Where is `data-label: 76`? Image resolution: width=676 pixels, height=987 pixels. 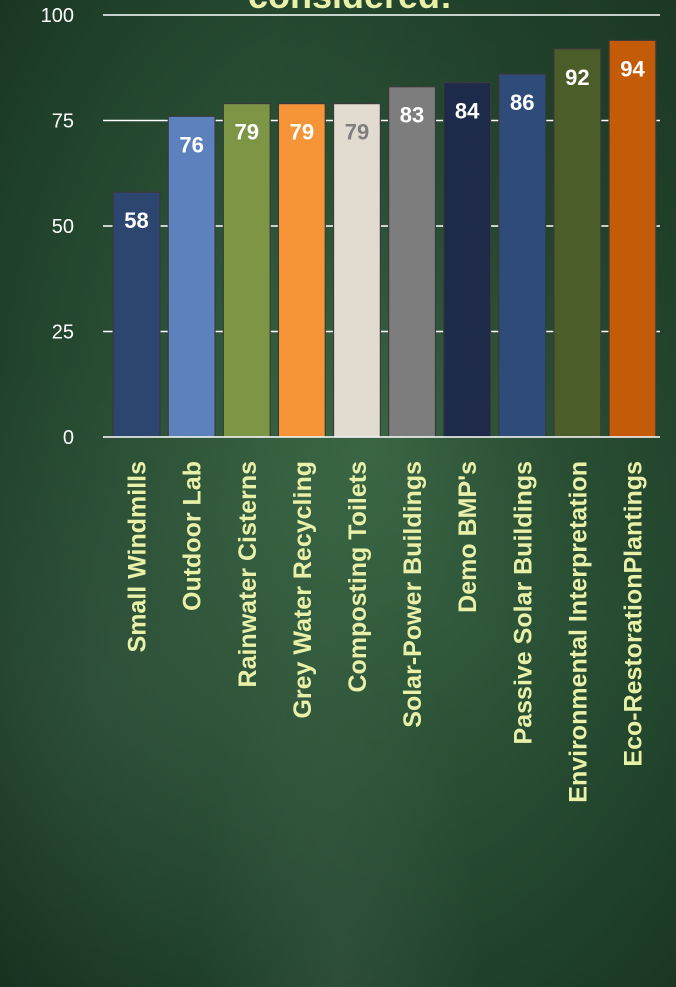 data-label: 76 is located at coordinates (191, 144).